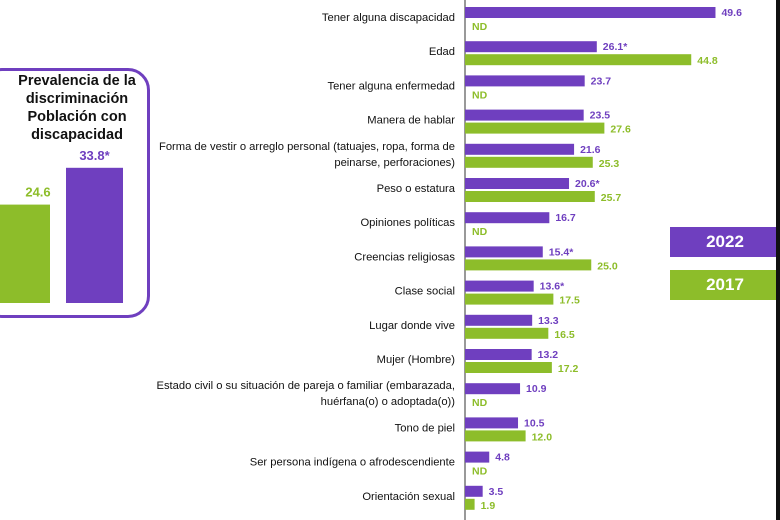  I want to click on value-label-2017: 1.9, so click(488, 506).